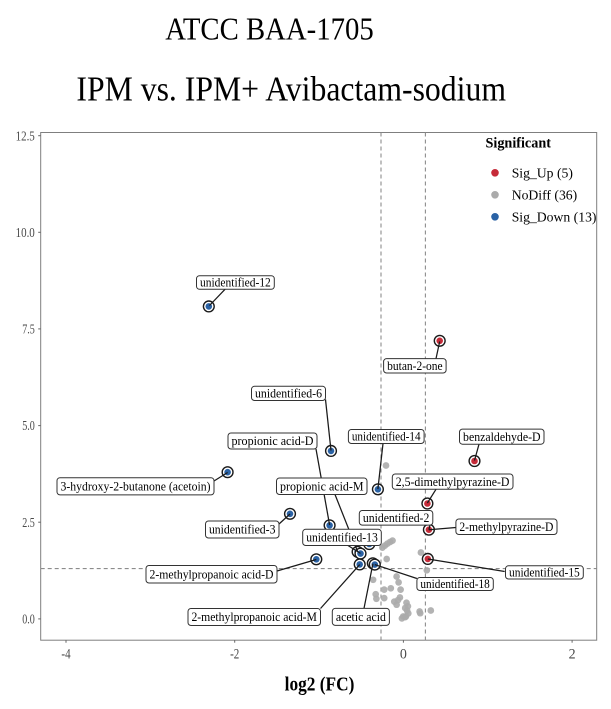 This screenshot has height=709, width=611. Describe the element at coordinates (342, 538) in the screenshot. I see `svg-text: unidentified-13` at that location.